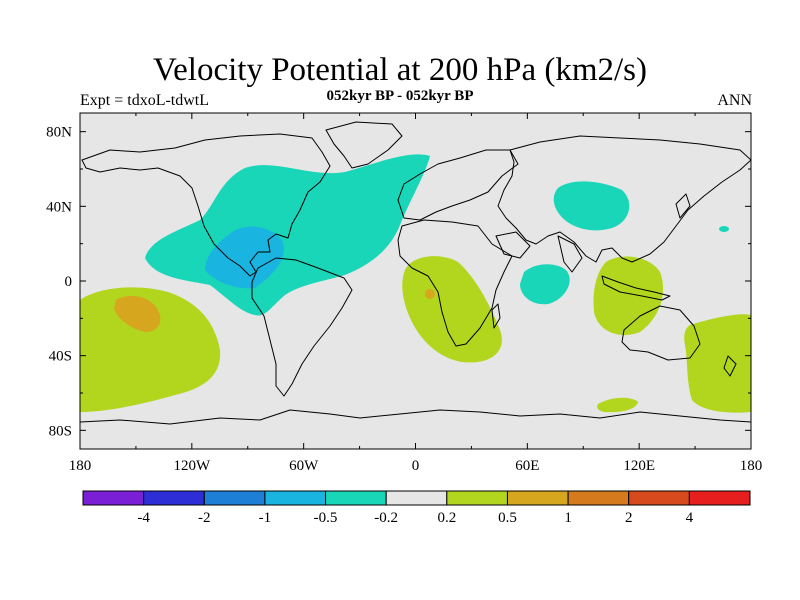 The height and width of the screenshot is (600, 800). What do you see at coordinates (734, 100) in the screenshot?
I see `season-label: ANN` at bounding box center [734, 100].